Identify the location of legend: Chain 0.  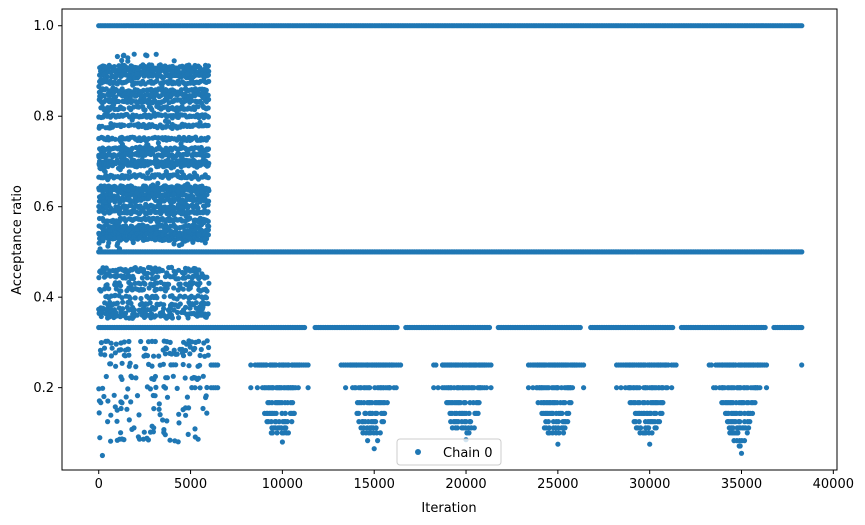
(449, 452).